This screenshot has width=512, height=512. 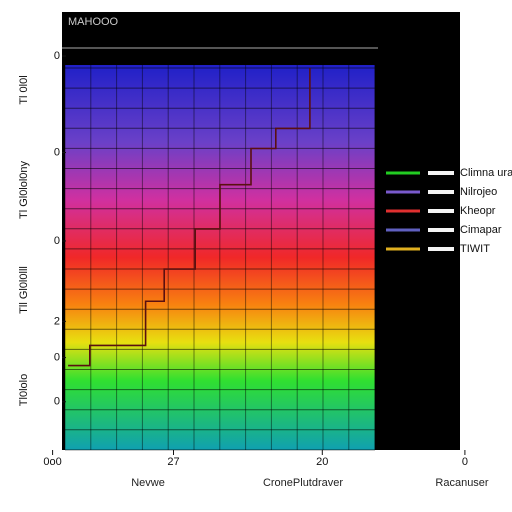 What do you see at coordinates (93, 22) in the screenshot?
I see `chart-title: MAHOOO` at bounding box center [93, 22].